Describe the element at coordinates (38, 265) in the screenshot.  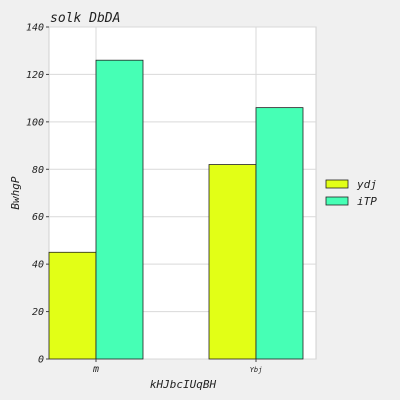
I see `y-tick-label: 40` at that location.